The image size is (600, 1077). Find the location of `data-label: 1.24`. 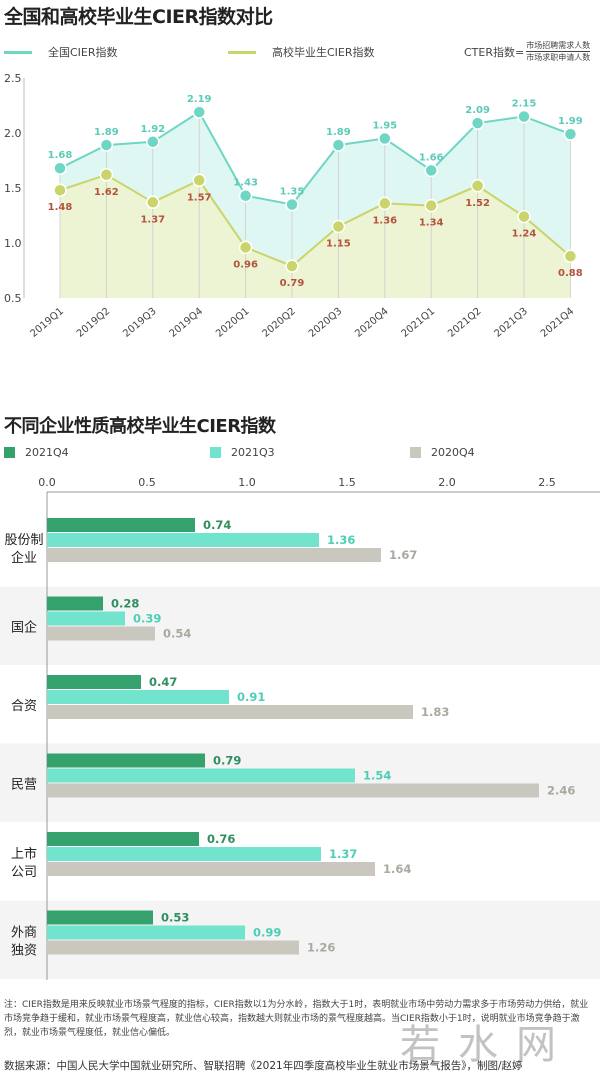

data-label: 1.24 is located at coordinates (524, 234).